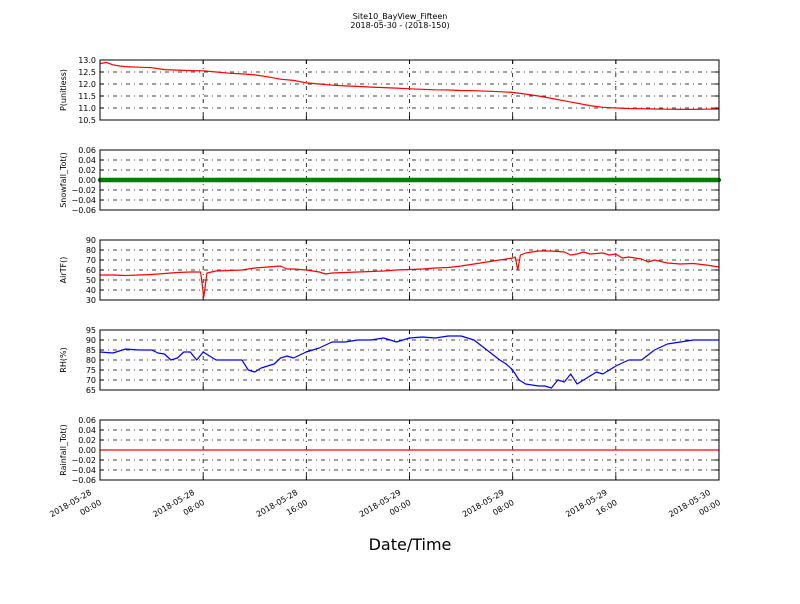 This screenshot has height=604, width=800. I want to click on y-tick-label: −0.04, so click(83, 200).